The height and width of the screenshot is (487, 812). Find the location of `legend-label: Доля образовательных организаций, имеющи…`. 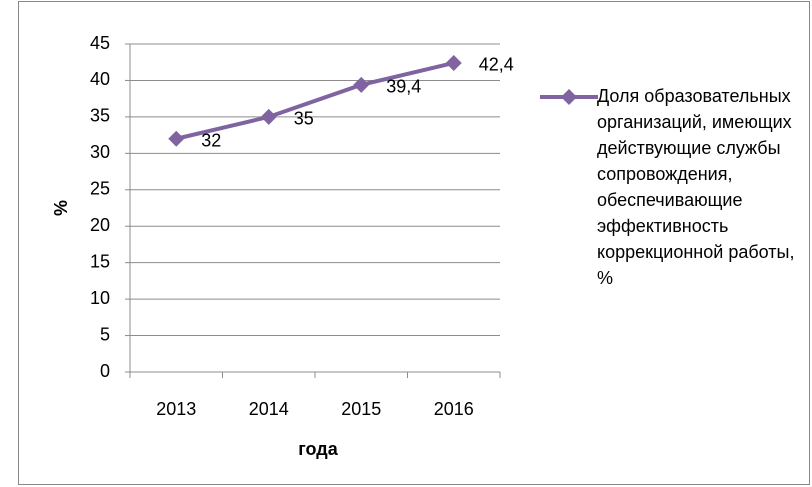

legend-label: Доля образовательных организаций, имеющи… is located at coordinates (696, 187).